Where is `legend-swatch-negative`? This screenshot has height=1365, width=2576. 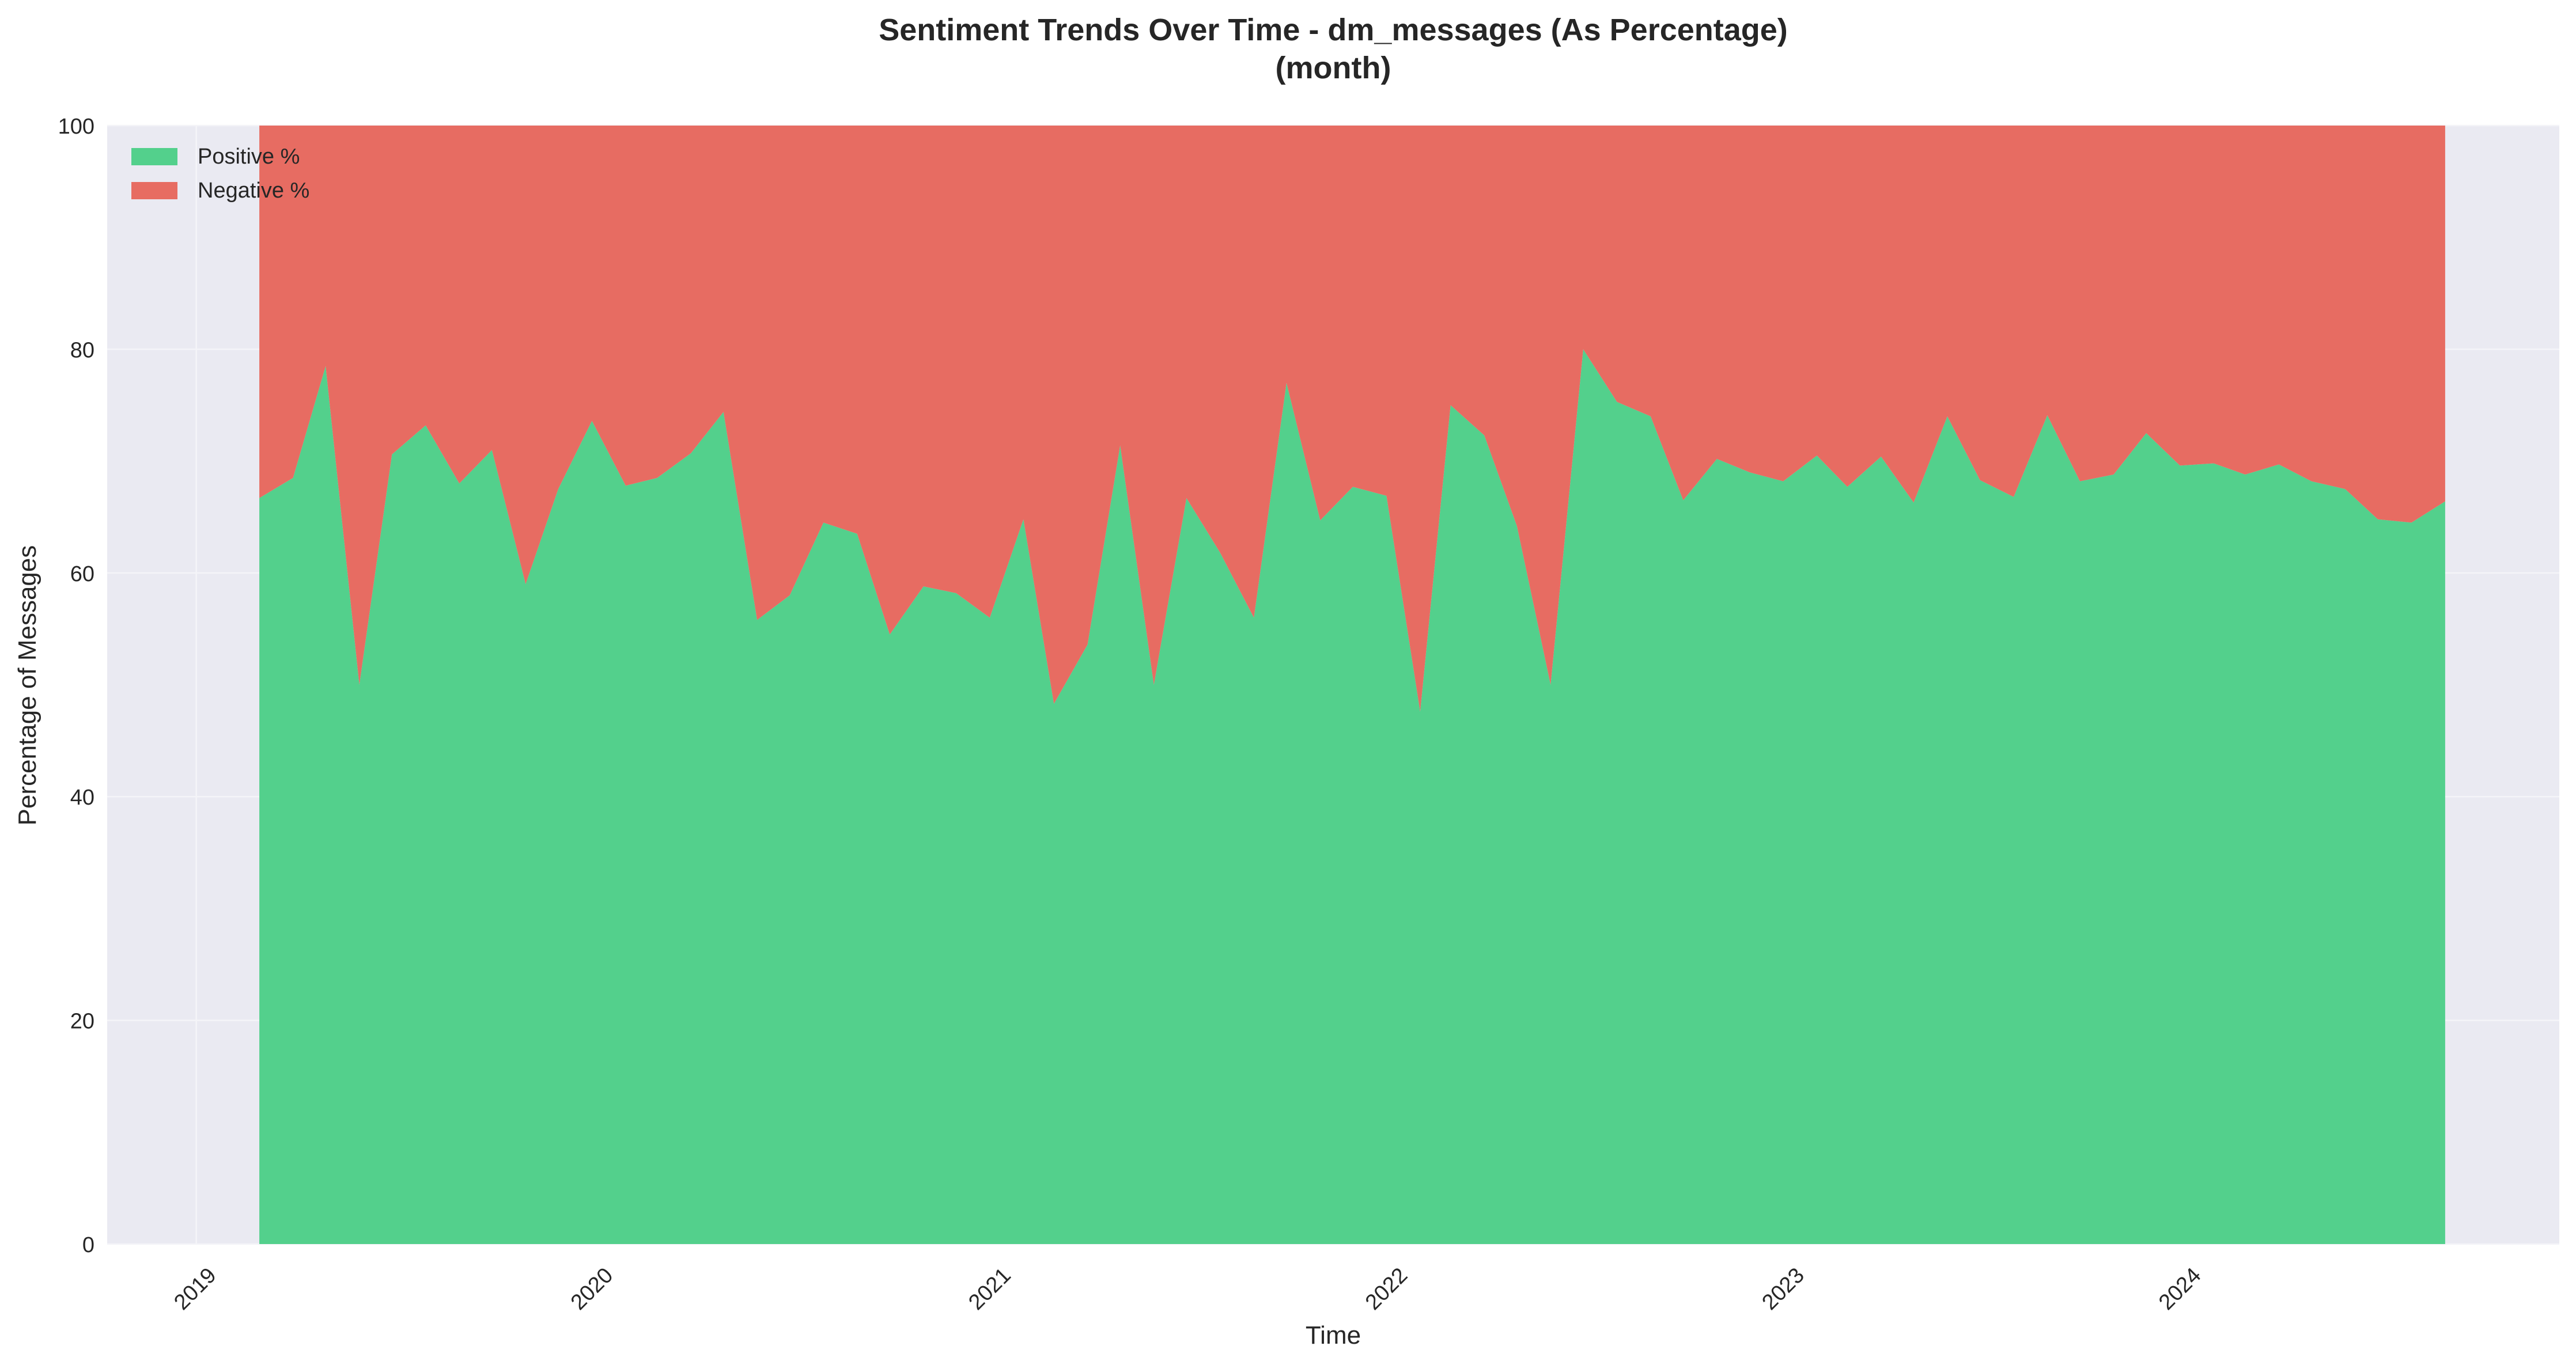 legend-swatch-negative is located at coordinates (154, 190).